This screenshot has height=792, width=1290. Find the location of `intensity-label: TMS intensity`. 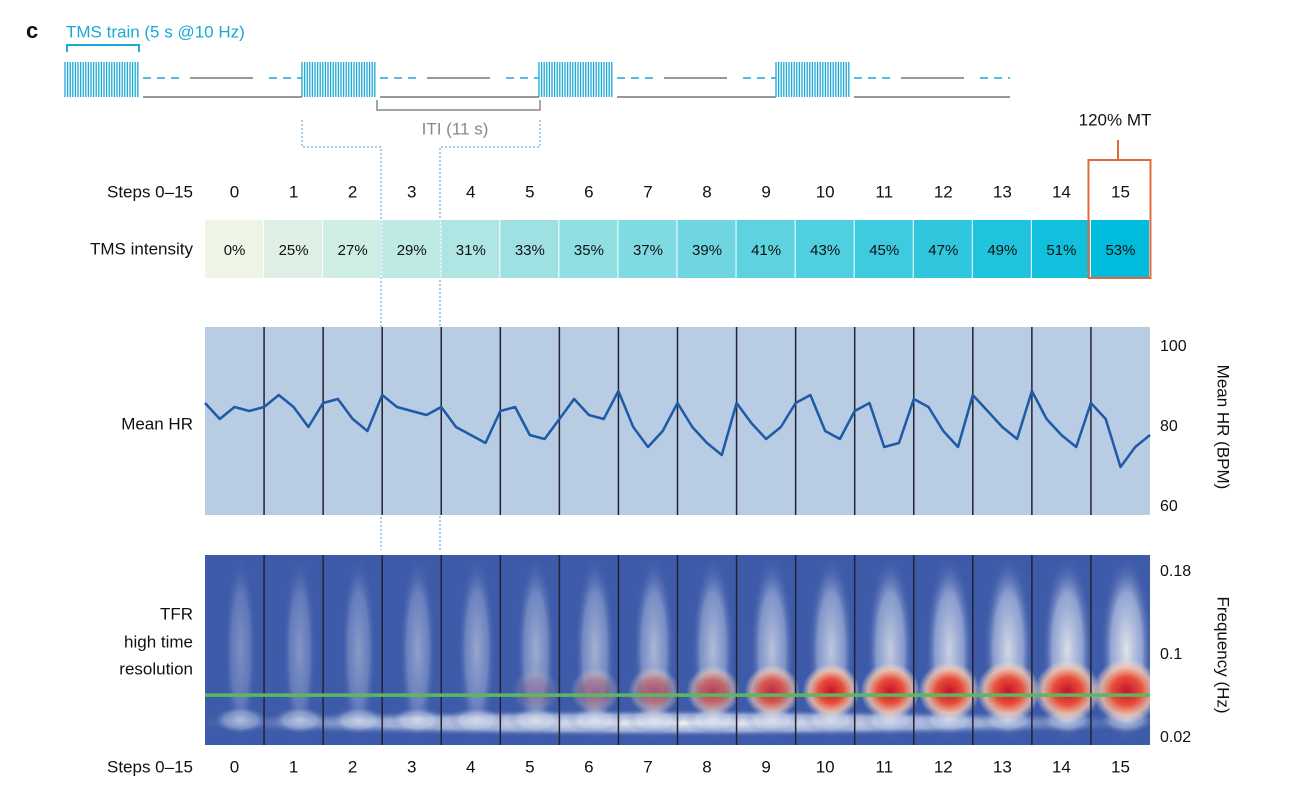

intensity-label: TMS intensity is located at coordinates (141, 248).